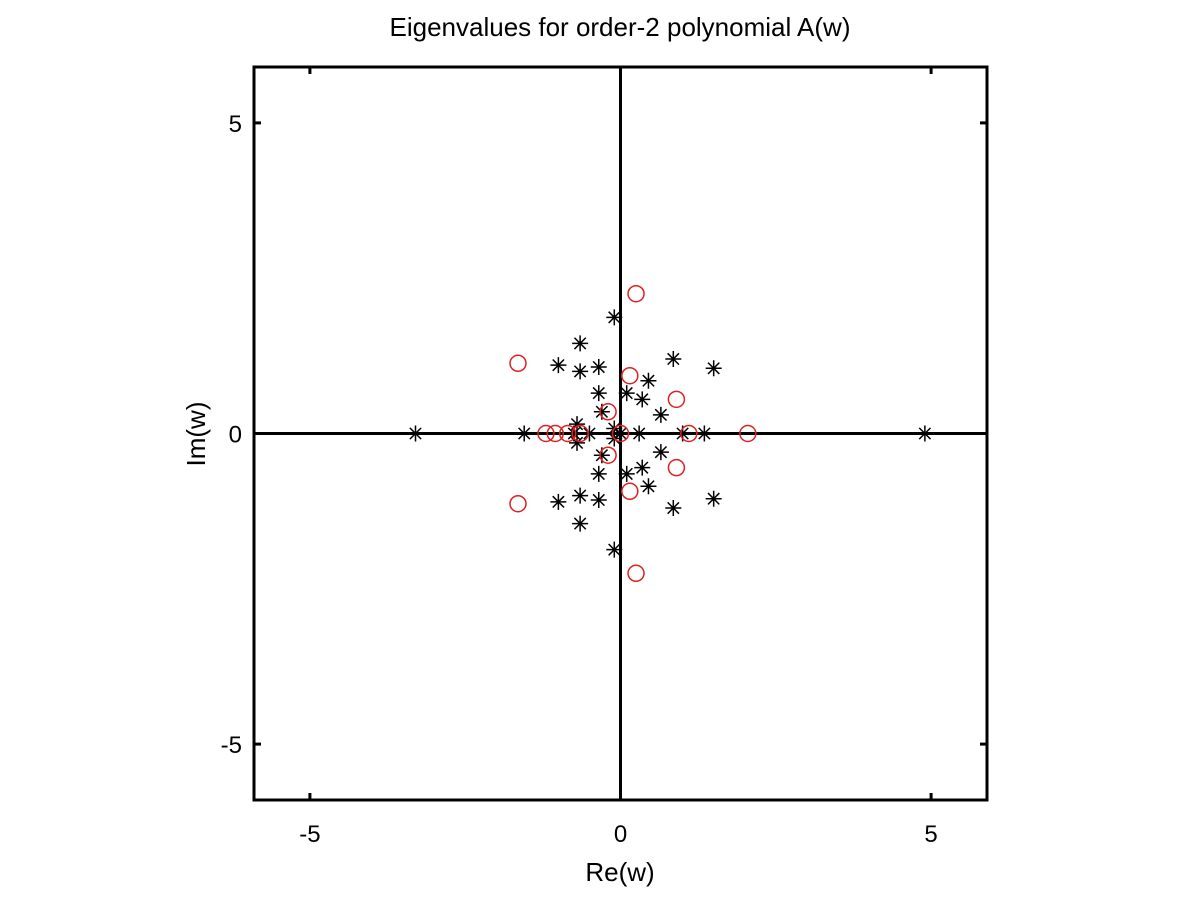  Describe the element at coordinates (196, 434) in the screenshot. I see `y-axis-label: Im(w)` at that location.